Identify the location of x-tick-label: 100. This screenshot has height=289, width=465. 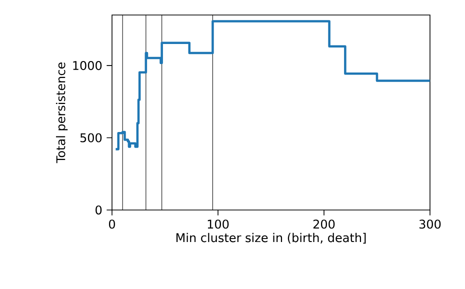
(218, 224).